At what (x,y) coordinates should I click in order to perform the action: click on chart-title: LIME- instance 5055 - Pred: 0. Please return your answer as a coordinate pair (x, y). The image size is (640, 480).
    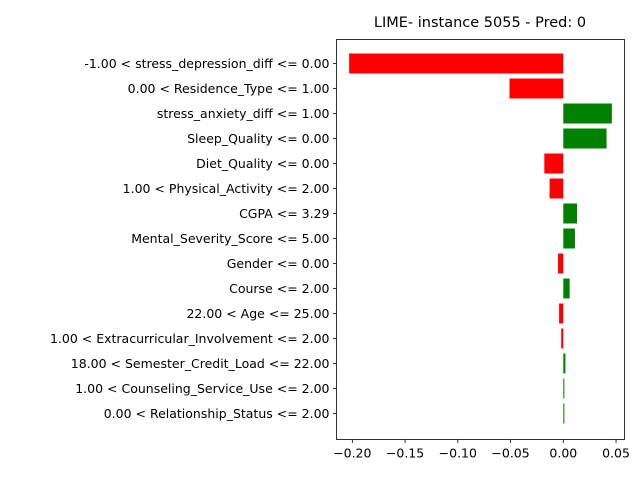
    Looking at the image, I should click on (480, 23).